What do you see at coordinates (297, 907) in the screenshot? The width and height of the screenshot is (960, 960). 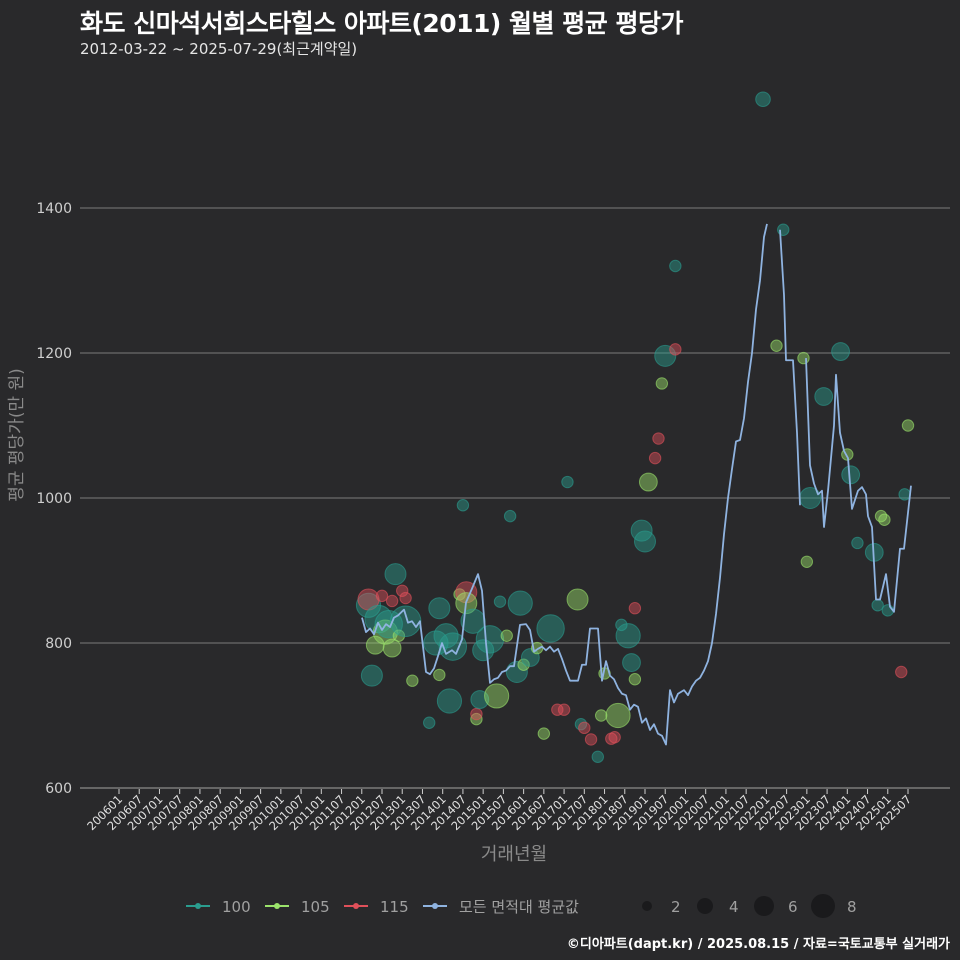 I see `legend-item: 105` at bounding box center [297, 907].